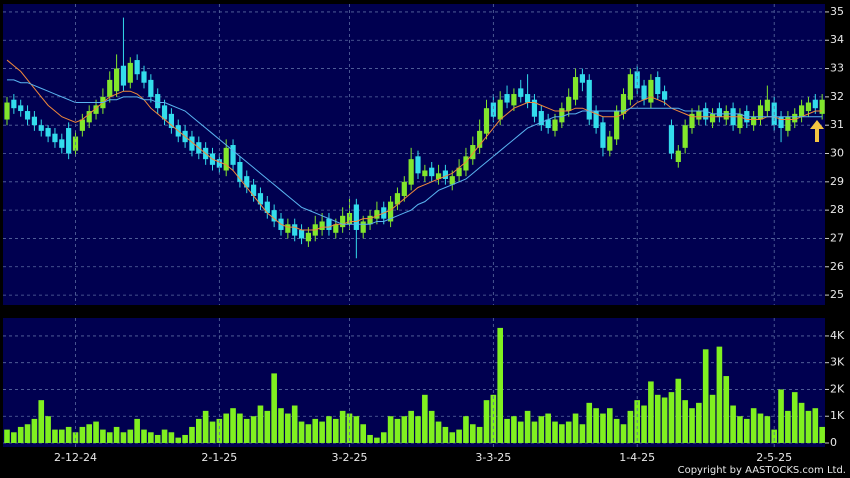 The width and height of the screenshot is (850, 478). What do you see at coordinates (837, 68) in the screenshot?
I see `y-tick-label: 33` at bounding box center [837, 68].